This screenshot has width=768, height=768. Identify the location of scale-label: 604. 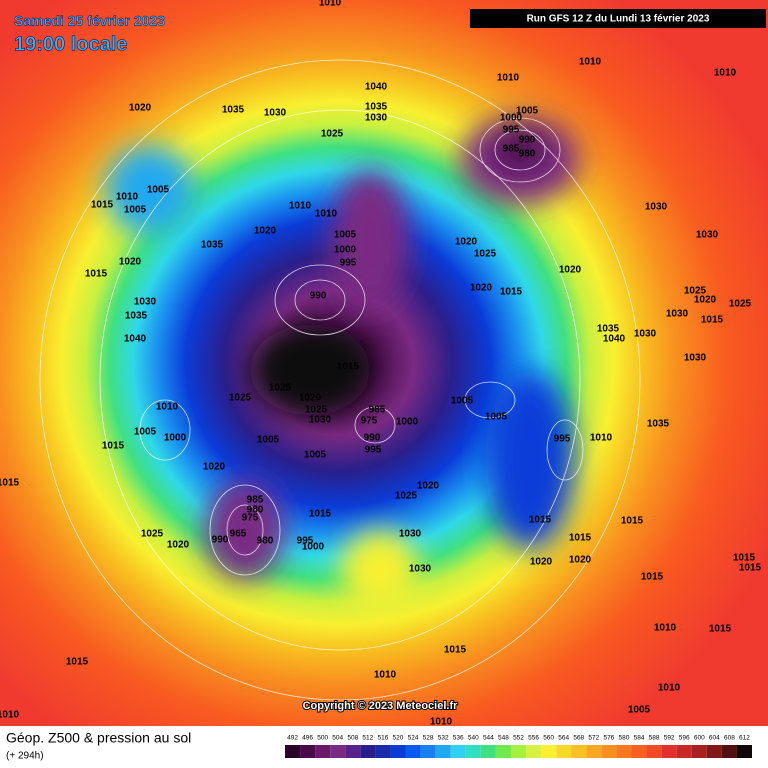
(714, 738).